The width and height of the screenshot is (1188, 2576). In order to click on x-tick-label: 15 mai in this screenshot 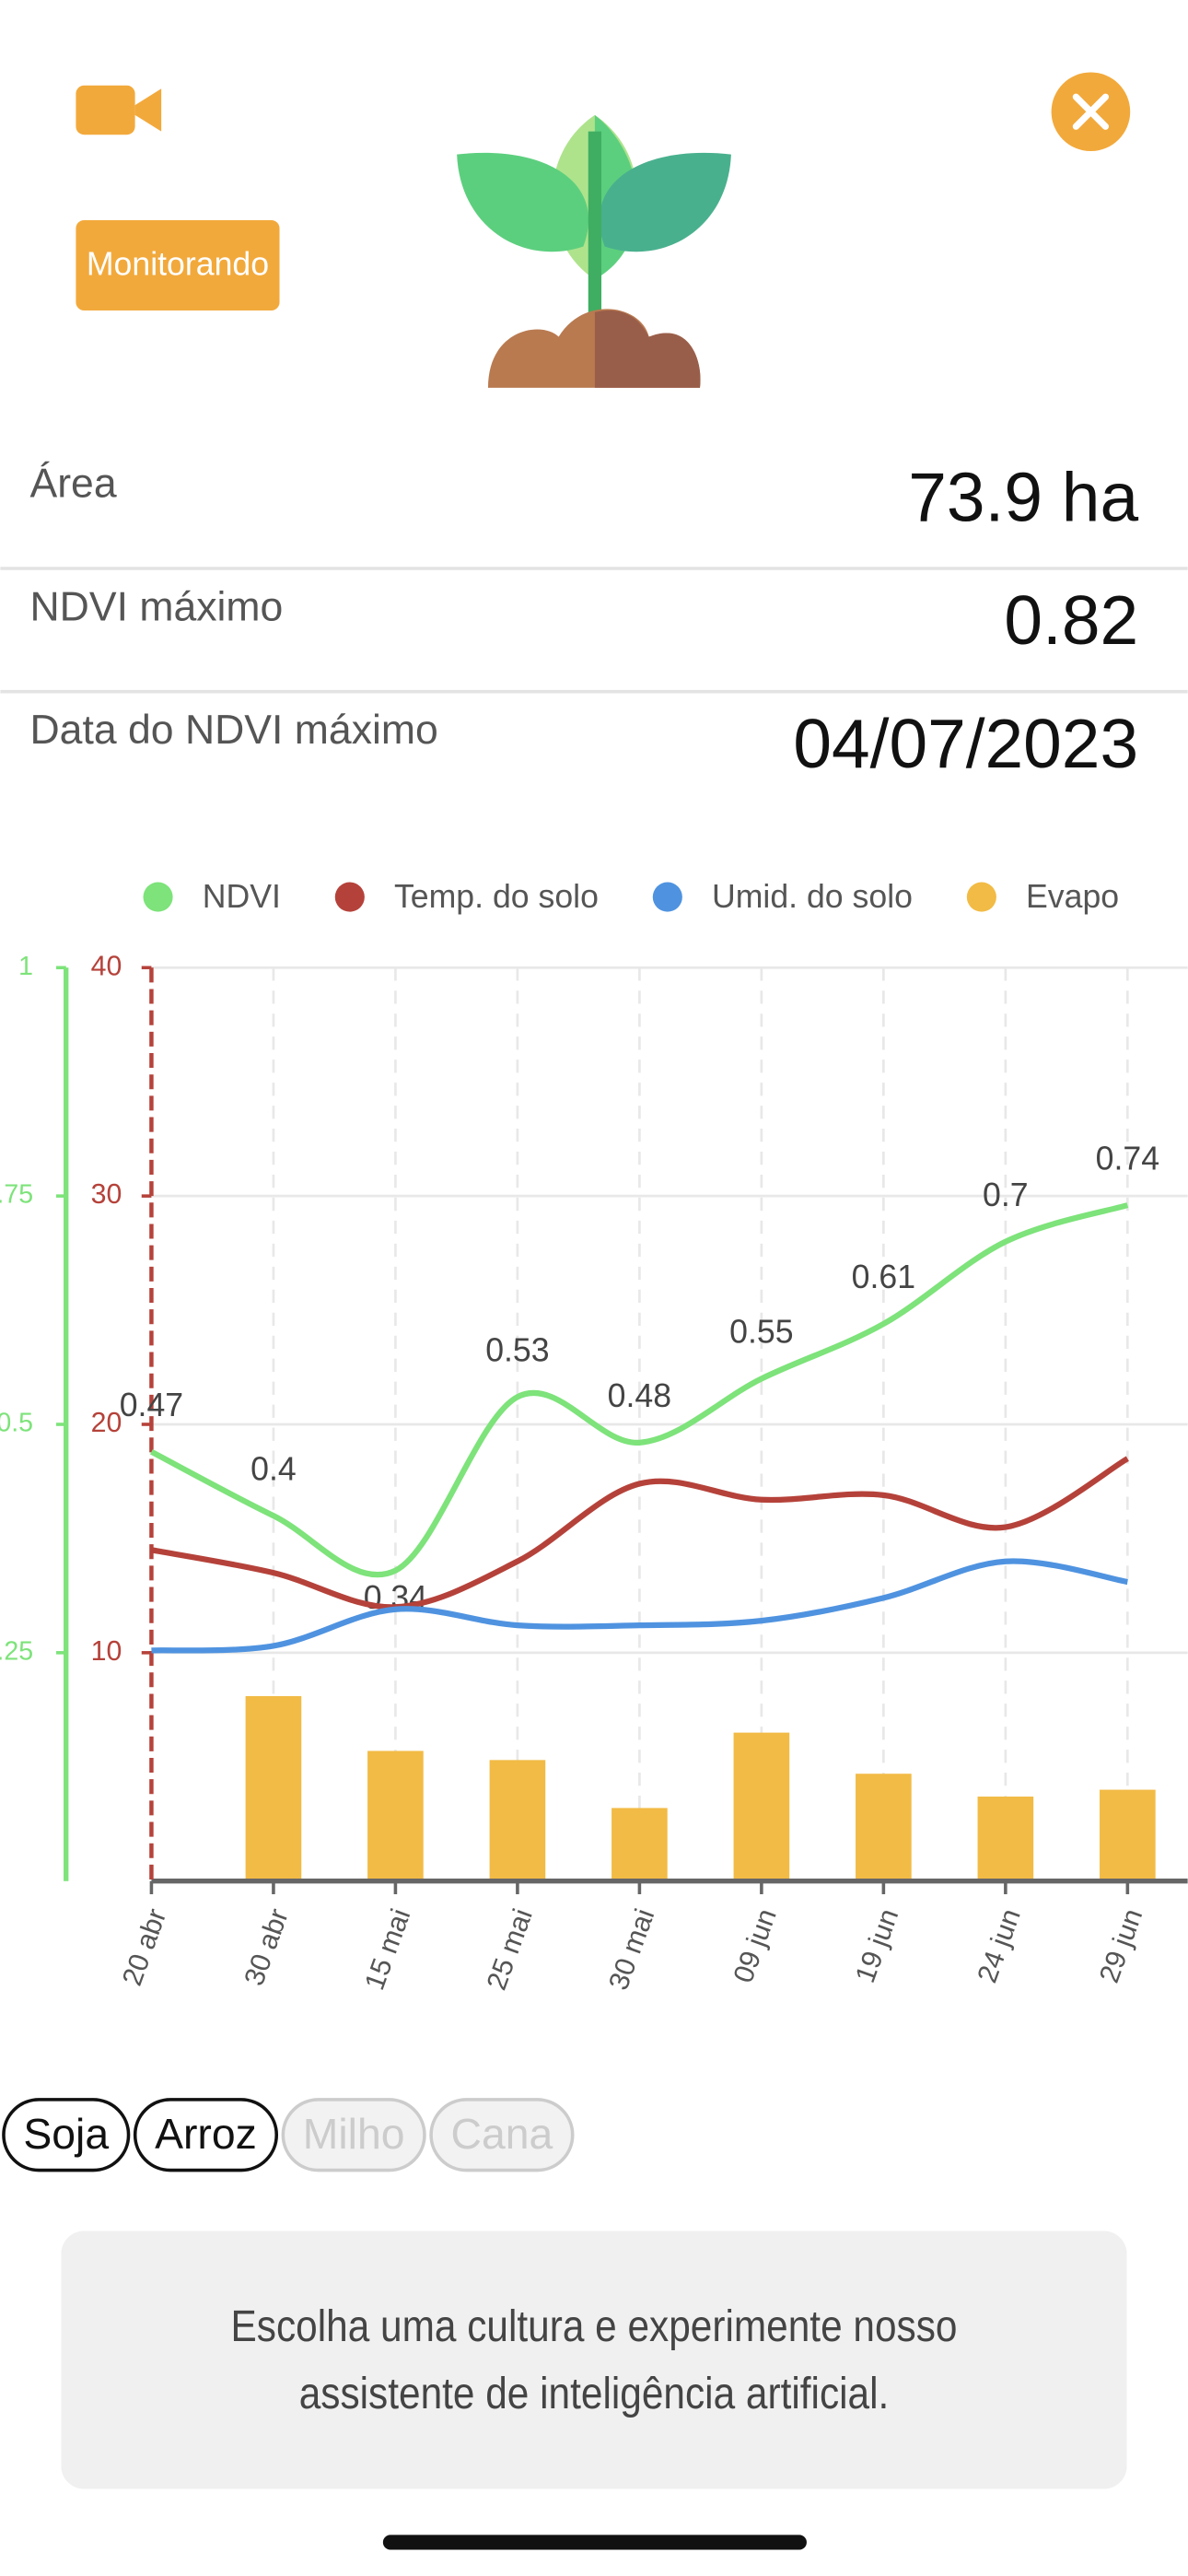, I will do `click(387, 1950)`.